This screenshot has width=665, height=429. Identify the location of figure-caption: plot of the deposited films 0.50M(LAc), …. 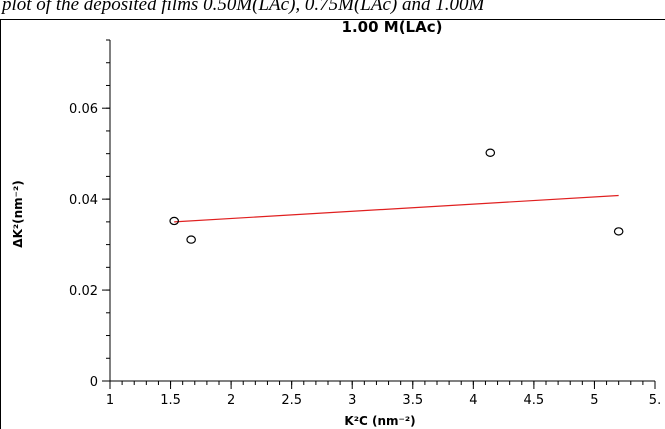
(243, 7).